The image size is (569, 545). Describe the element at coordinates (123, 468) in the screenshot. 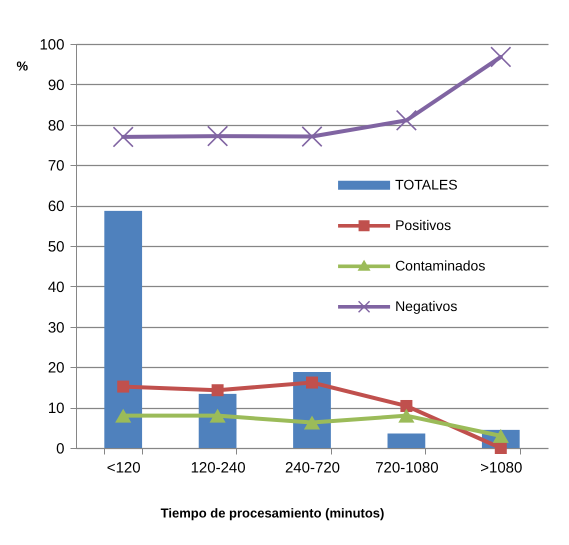

I see `x-tick-label: <120` at that location.